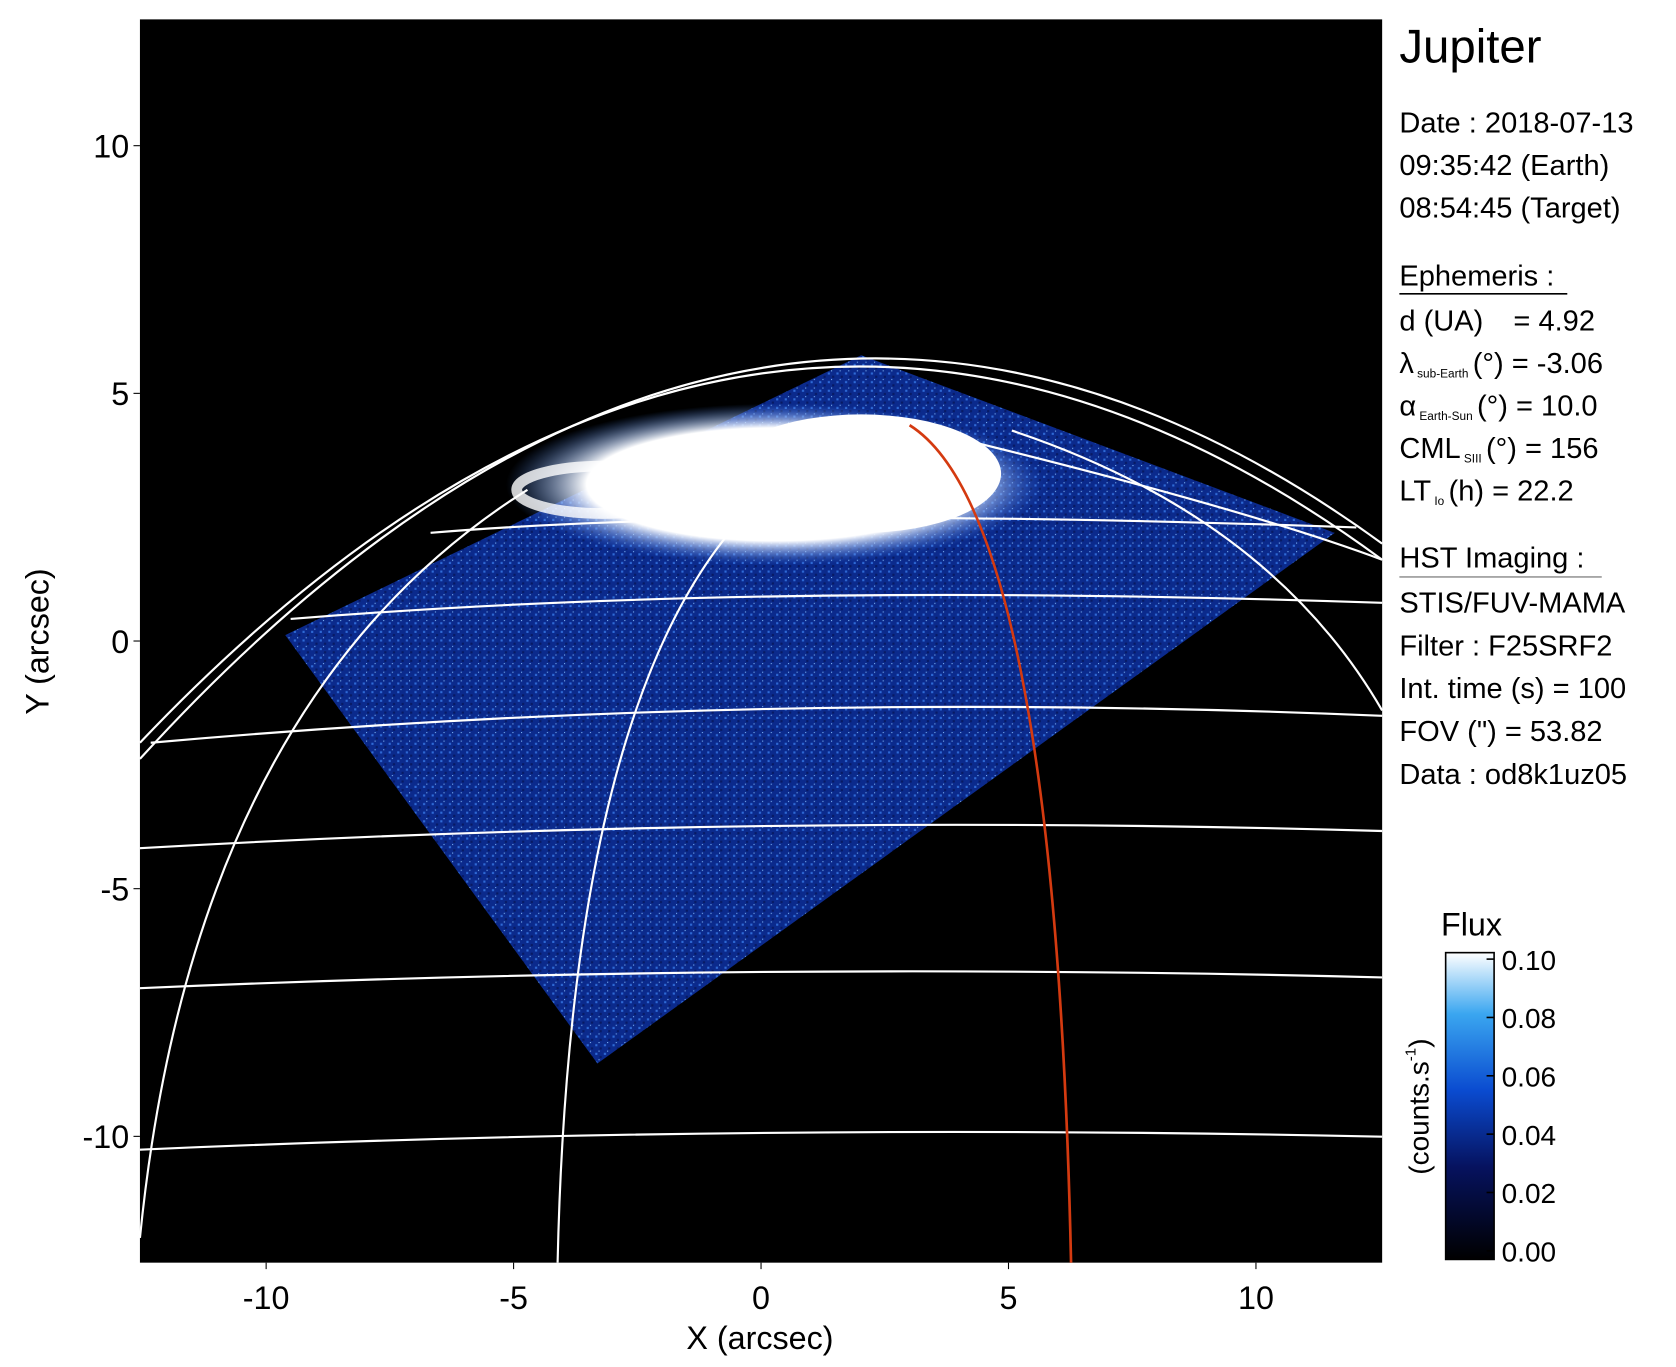  Describe the element at coordinates (1538, 364) in the screenshot. I see `ephemeris-value: (°) = -3.06` at that location.